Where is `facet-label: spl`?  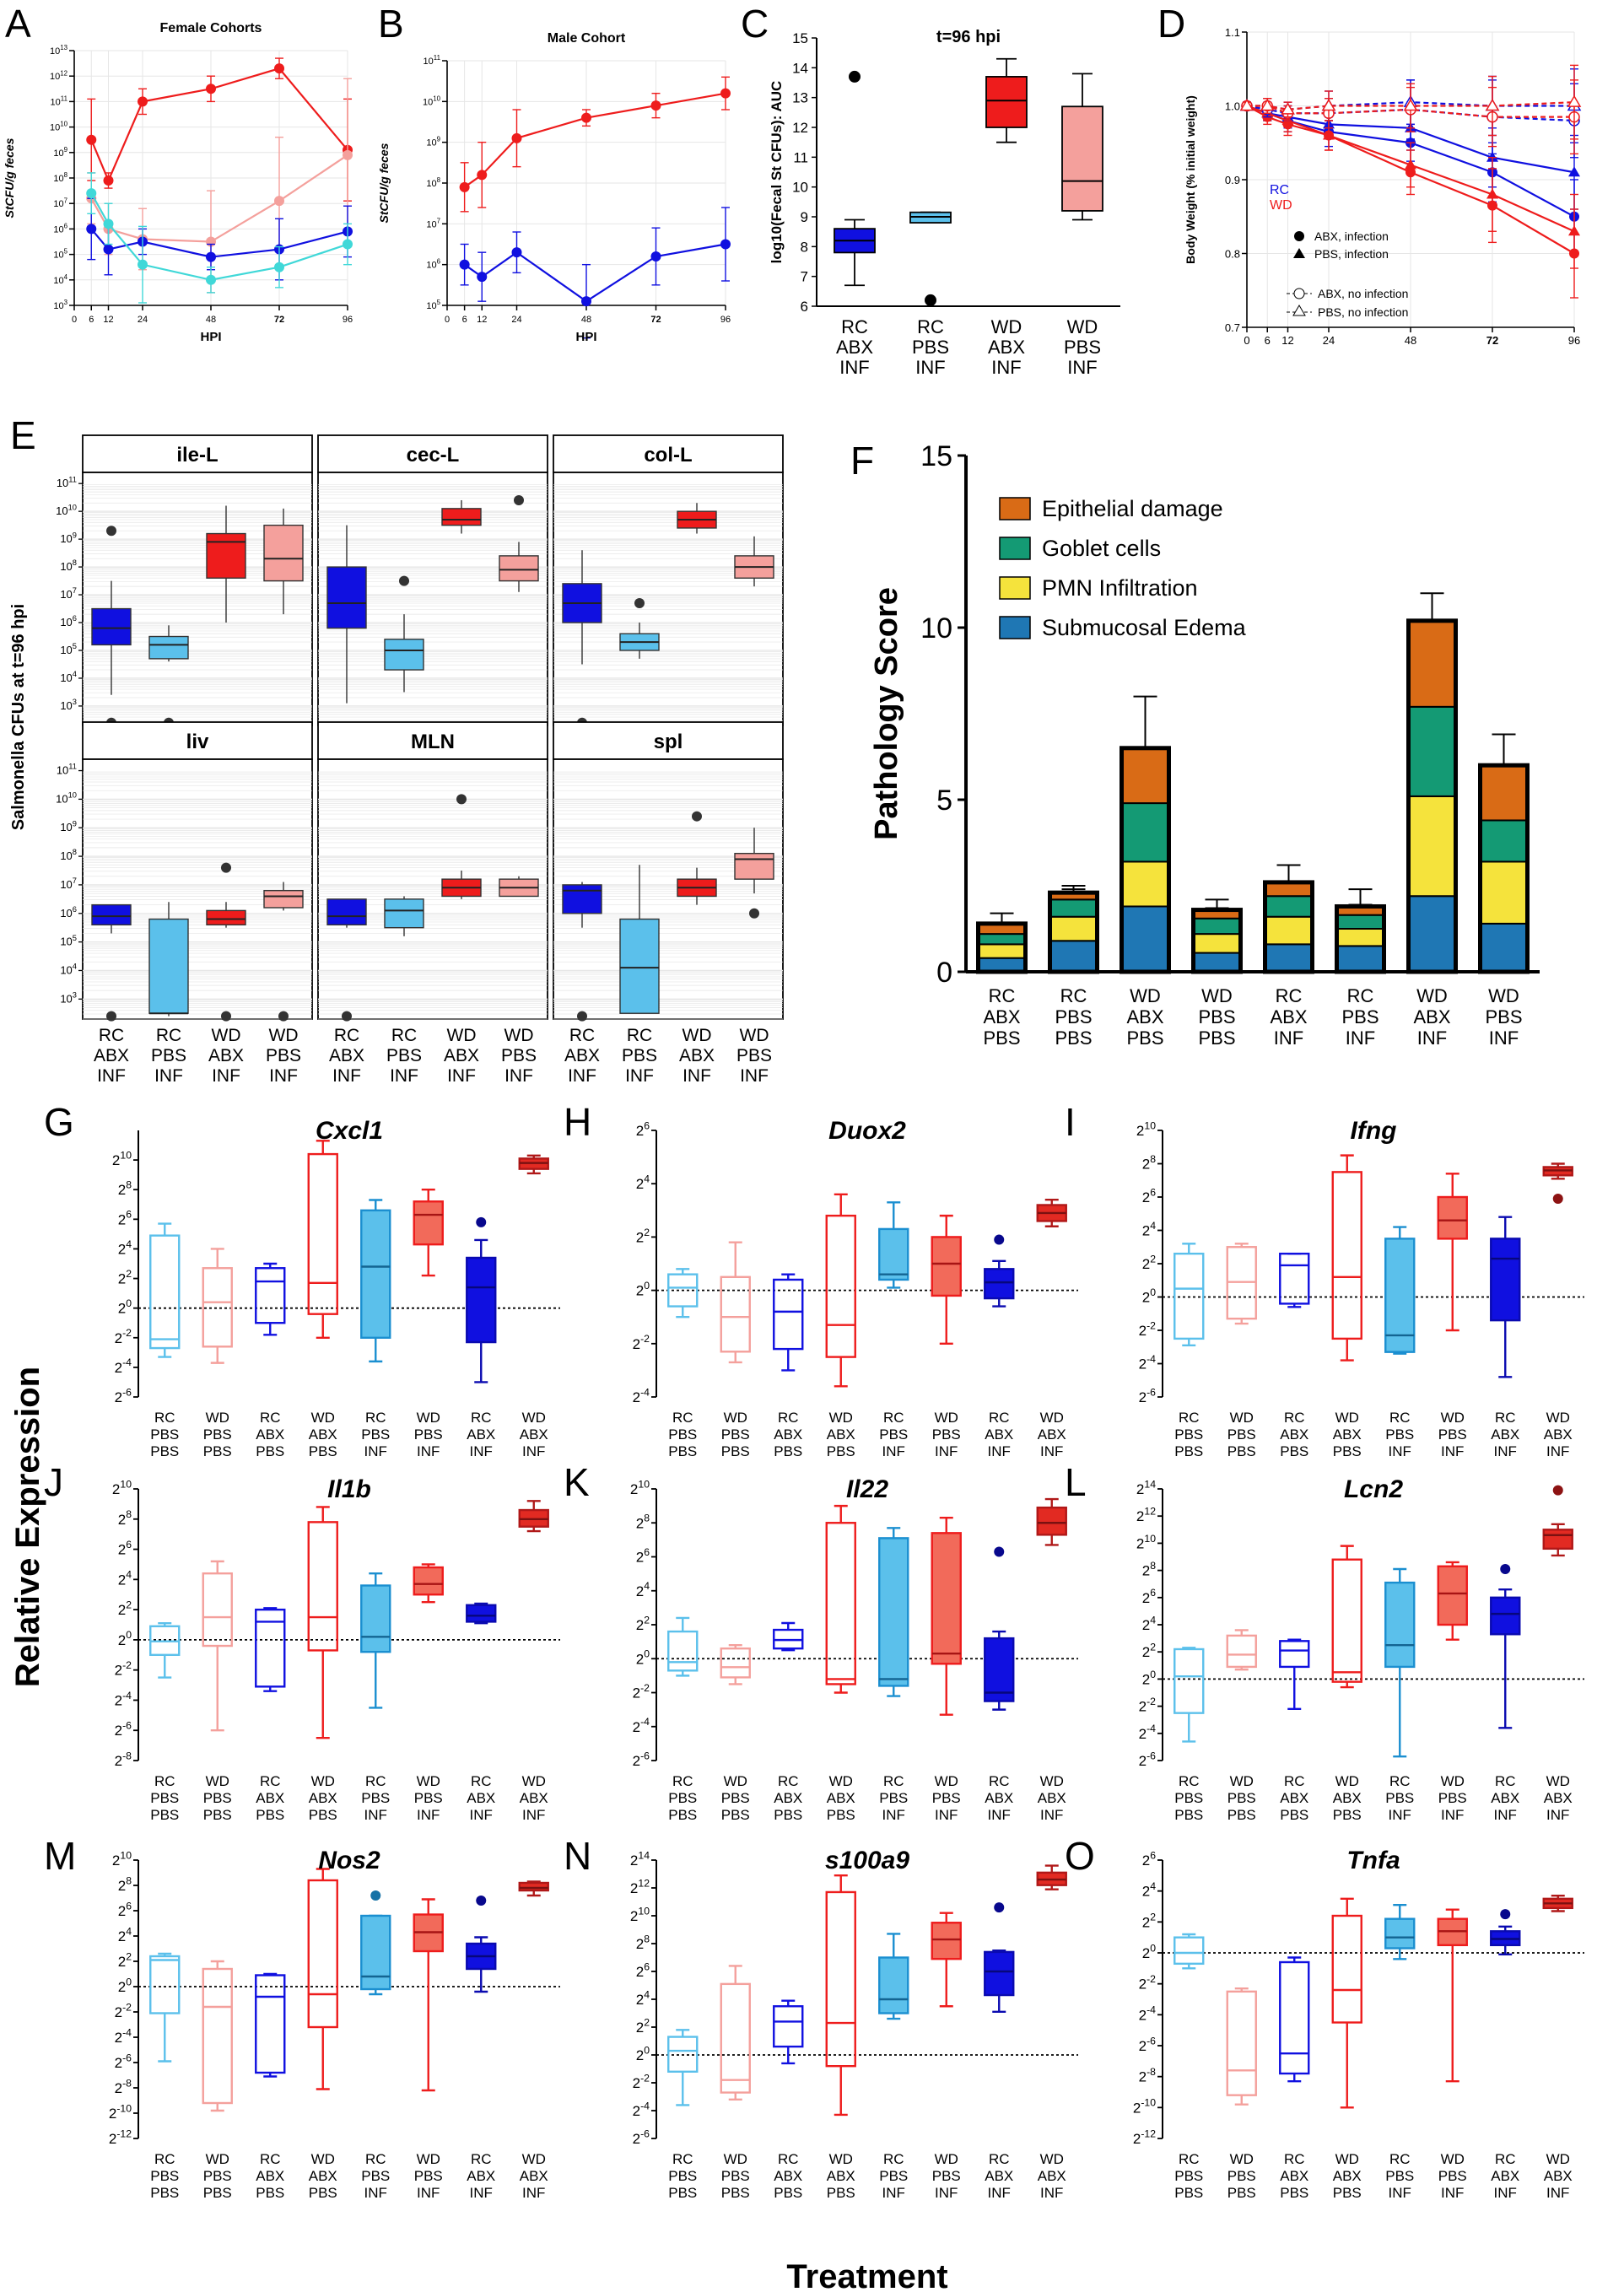
facet-label: spl is located at coordinates (668, 742).